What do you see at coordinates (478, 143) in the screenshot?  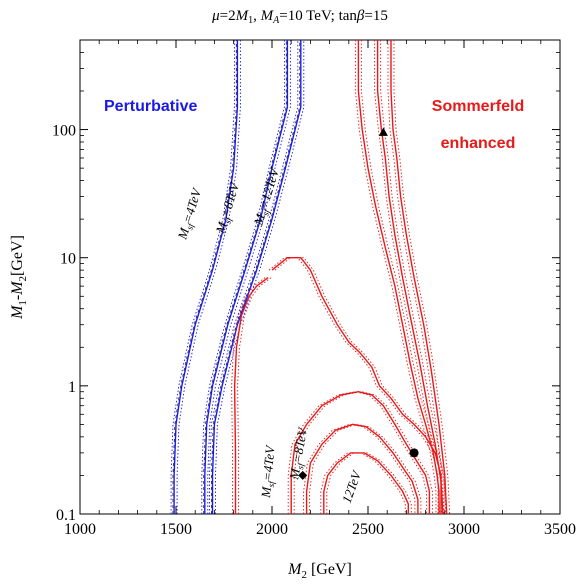 I see `region-label-enhanced: enhanced` at bounding box center [478, 143].